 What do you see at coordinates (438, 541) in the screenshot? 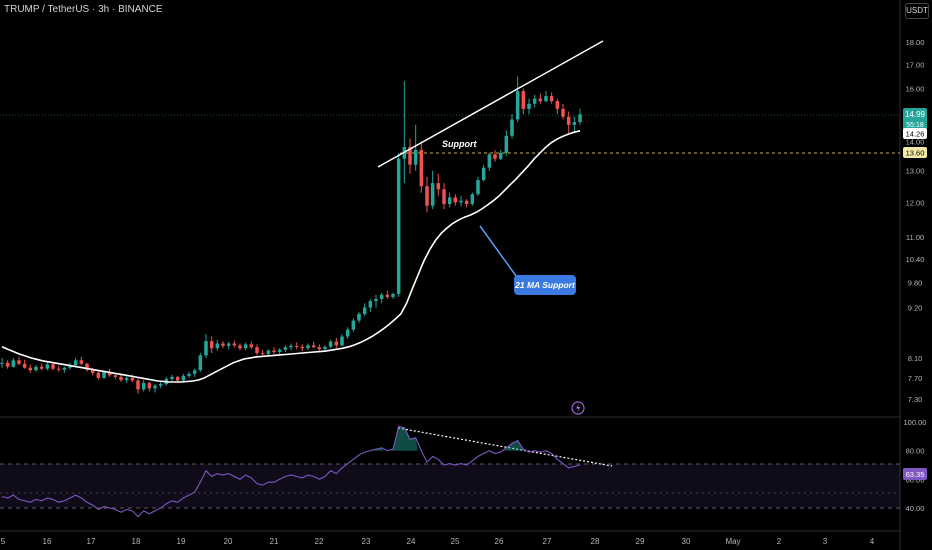
I see `time-axis: 5 16 17 18 19 20 21 22 23 24 25 26 27 28 29 30 May 2 3 4` at bounding box center [438, 541].